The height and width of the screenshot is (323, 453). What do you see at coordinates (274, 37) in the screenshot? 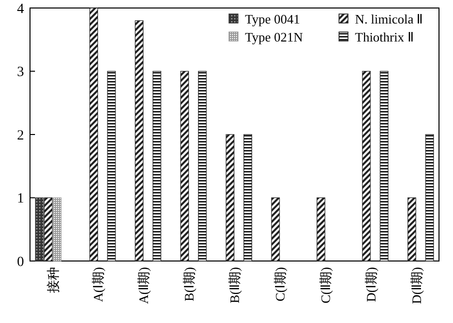
I see `legend-label: Type 021N` at bounding box center [274, 37].